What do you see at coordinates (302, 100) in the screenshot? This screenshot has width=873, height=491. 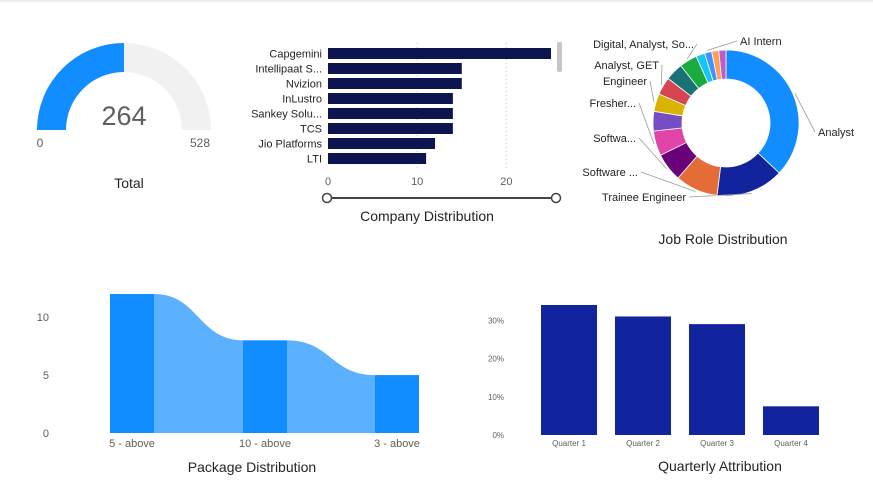 I see `company-category-label-3: InLustro` at bounding box center [302, 100].